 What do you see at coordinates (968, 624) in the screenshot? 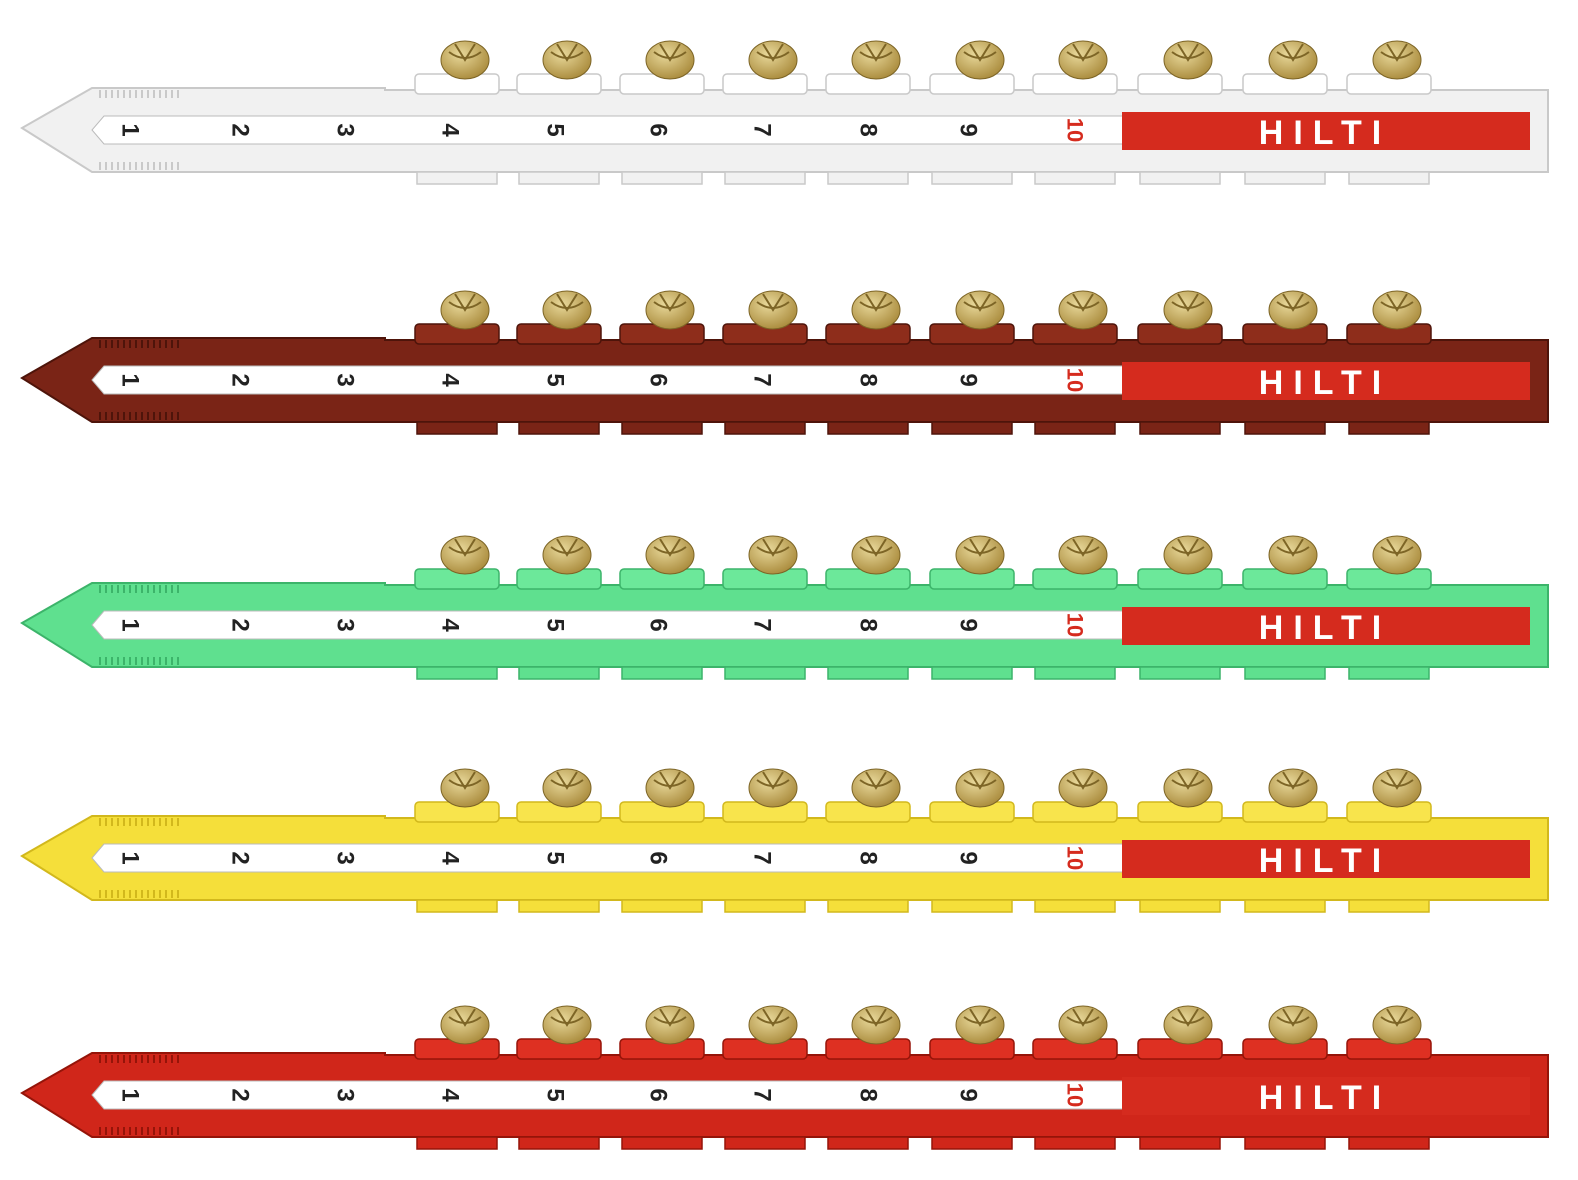
I see `position-number: 9` at bounding box center [968, 624].